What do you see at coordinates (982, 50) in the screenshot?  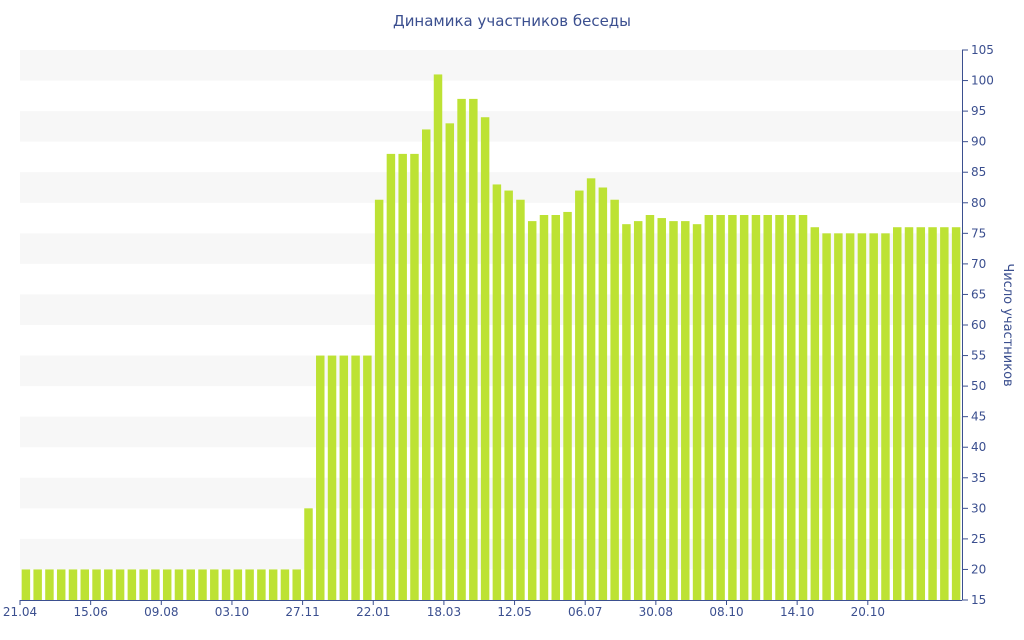 I see `y-tick-label: 105` at bounding box center [982, 50].